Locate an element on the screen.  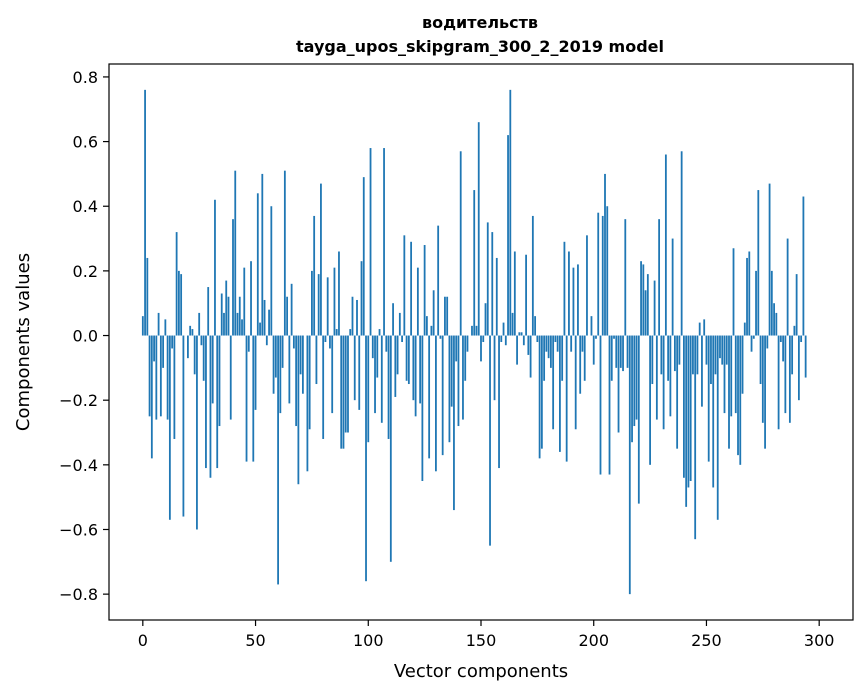
y-tick-label: −0.8 is located at coordinates (78, 594).